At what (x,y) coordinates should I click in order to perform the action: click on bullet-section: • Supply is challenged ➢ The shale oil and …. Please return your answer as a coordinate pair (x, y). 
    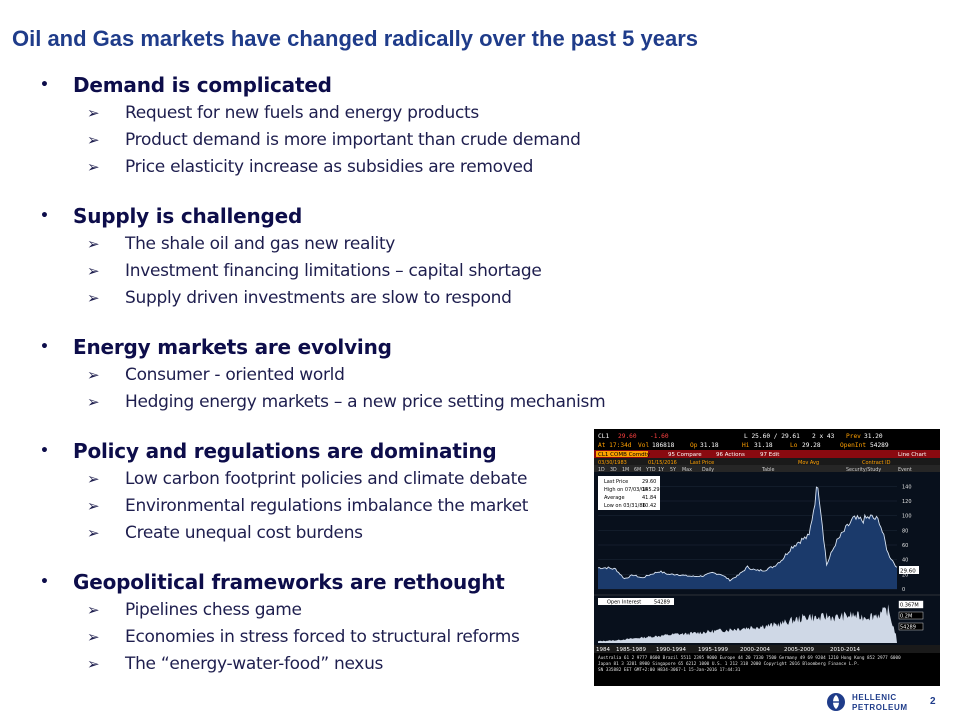
    Looking at the image, I should click on (346, 256).